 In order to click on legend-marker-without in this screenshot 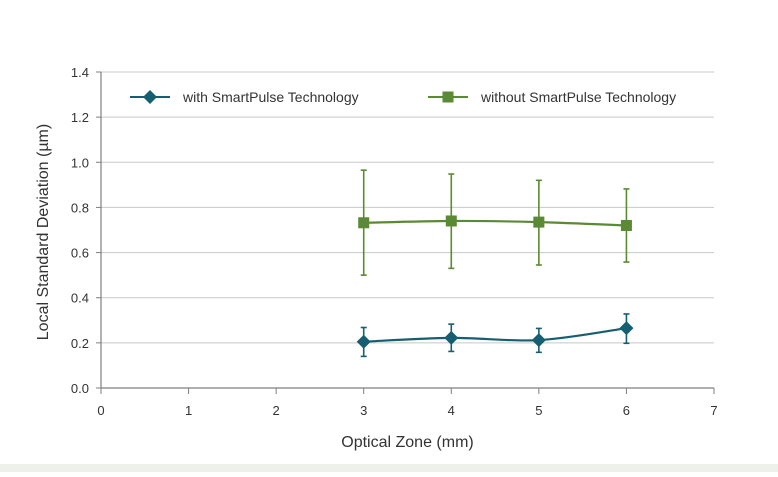, I will do `click(448, 97)`.